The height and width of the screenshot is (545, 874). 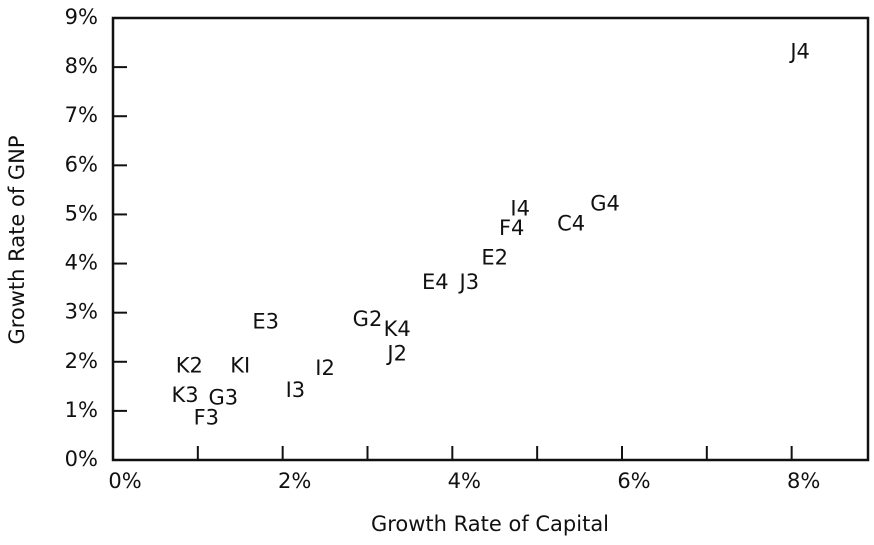 I want to click on point-label: G4, so click(x=605, y=204).